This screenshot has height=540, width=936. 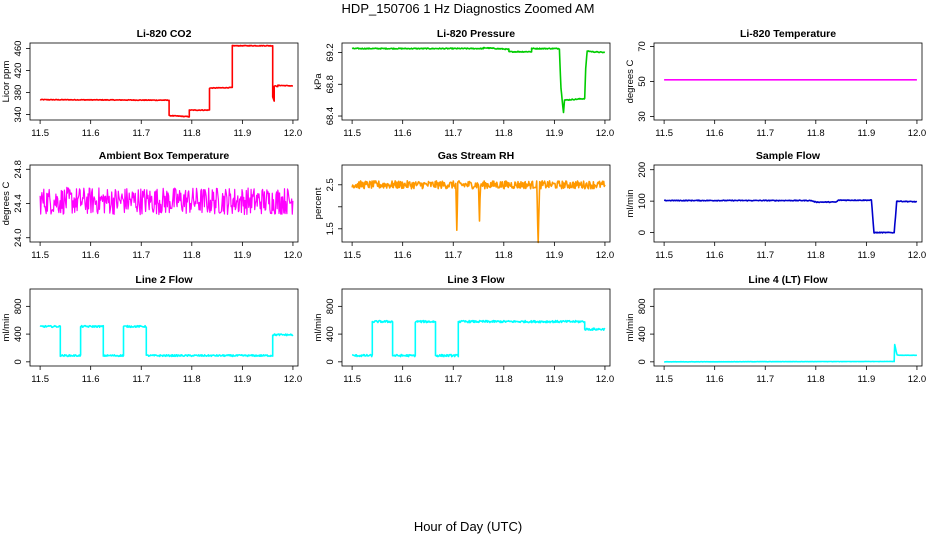 What do you see at coordinates (18, 203) in the screenshot?
I see `y-tick-label: 24.4` at bounding box center [18, 203].